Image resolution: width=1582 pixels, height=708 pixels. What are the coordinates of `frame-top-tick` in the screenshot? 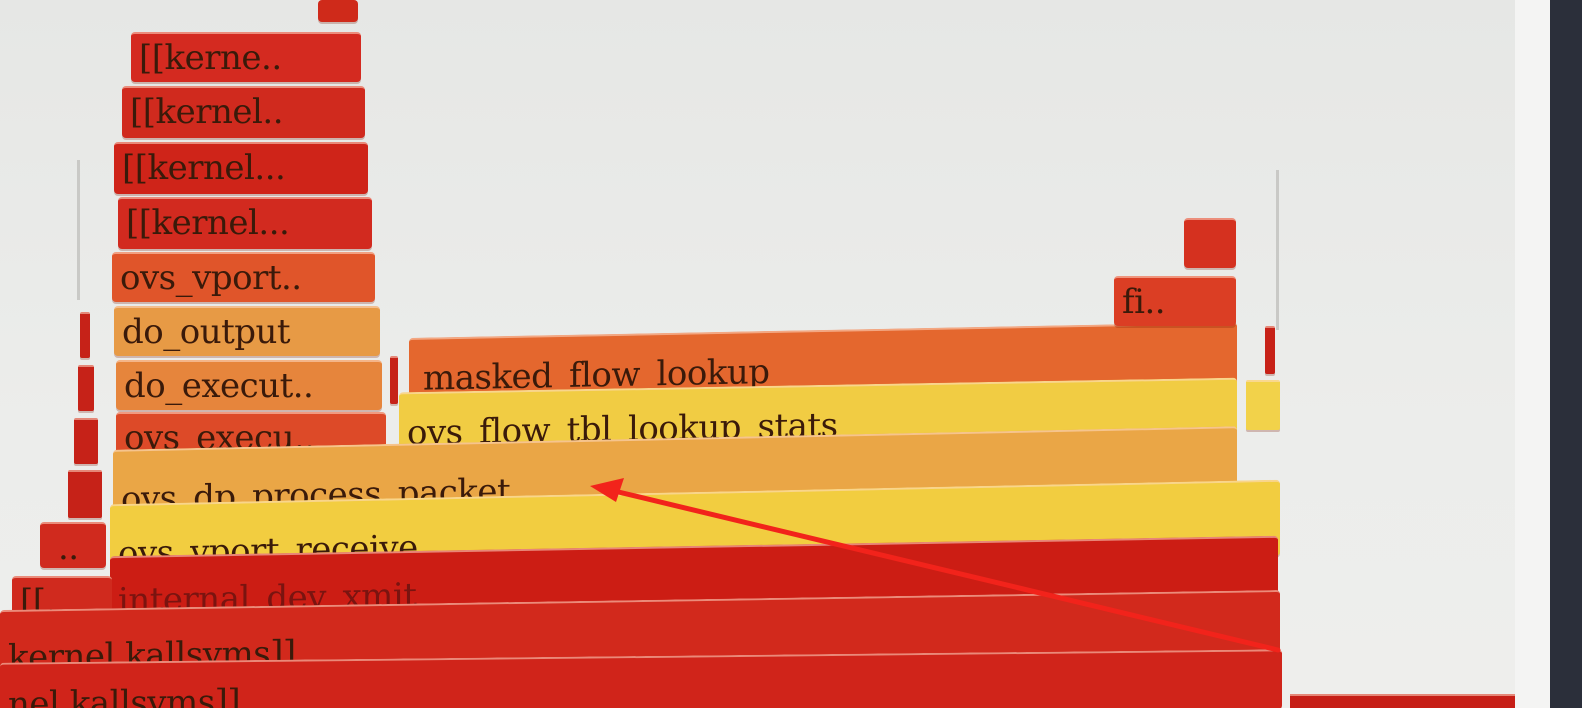 It's located at (338, 11).